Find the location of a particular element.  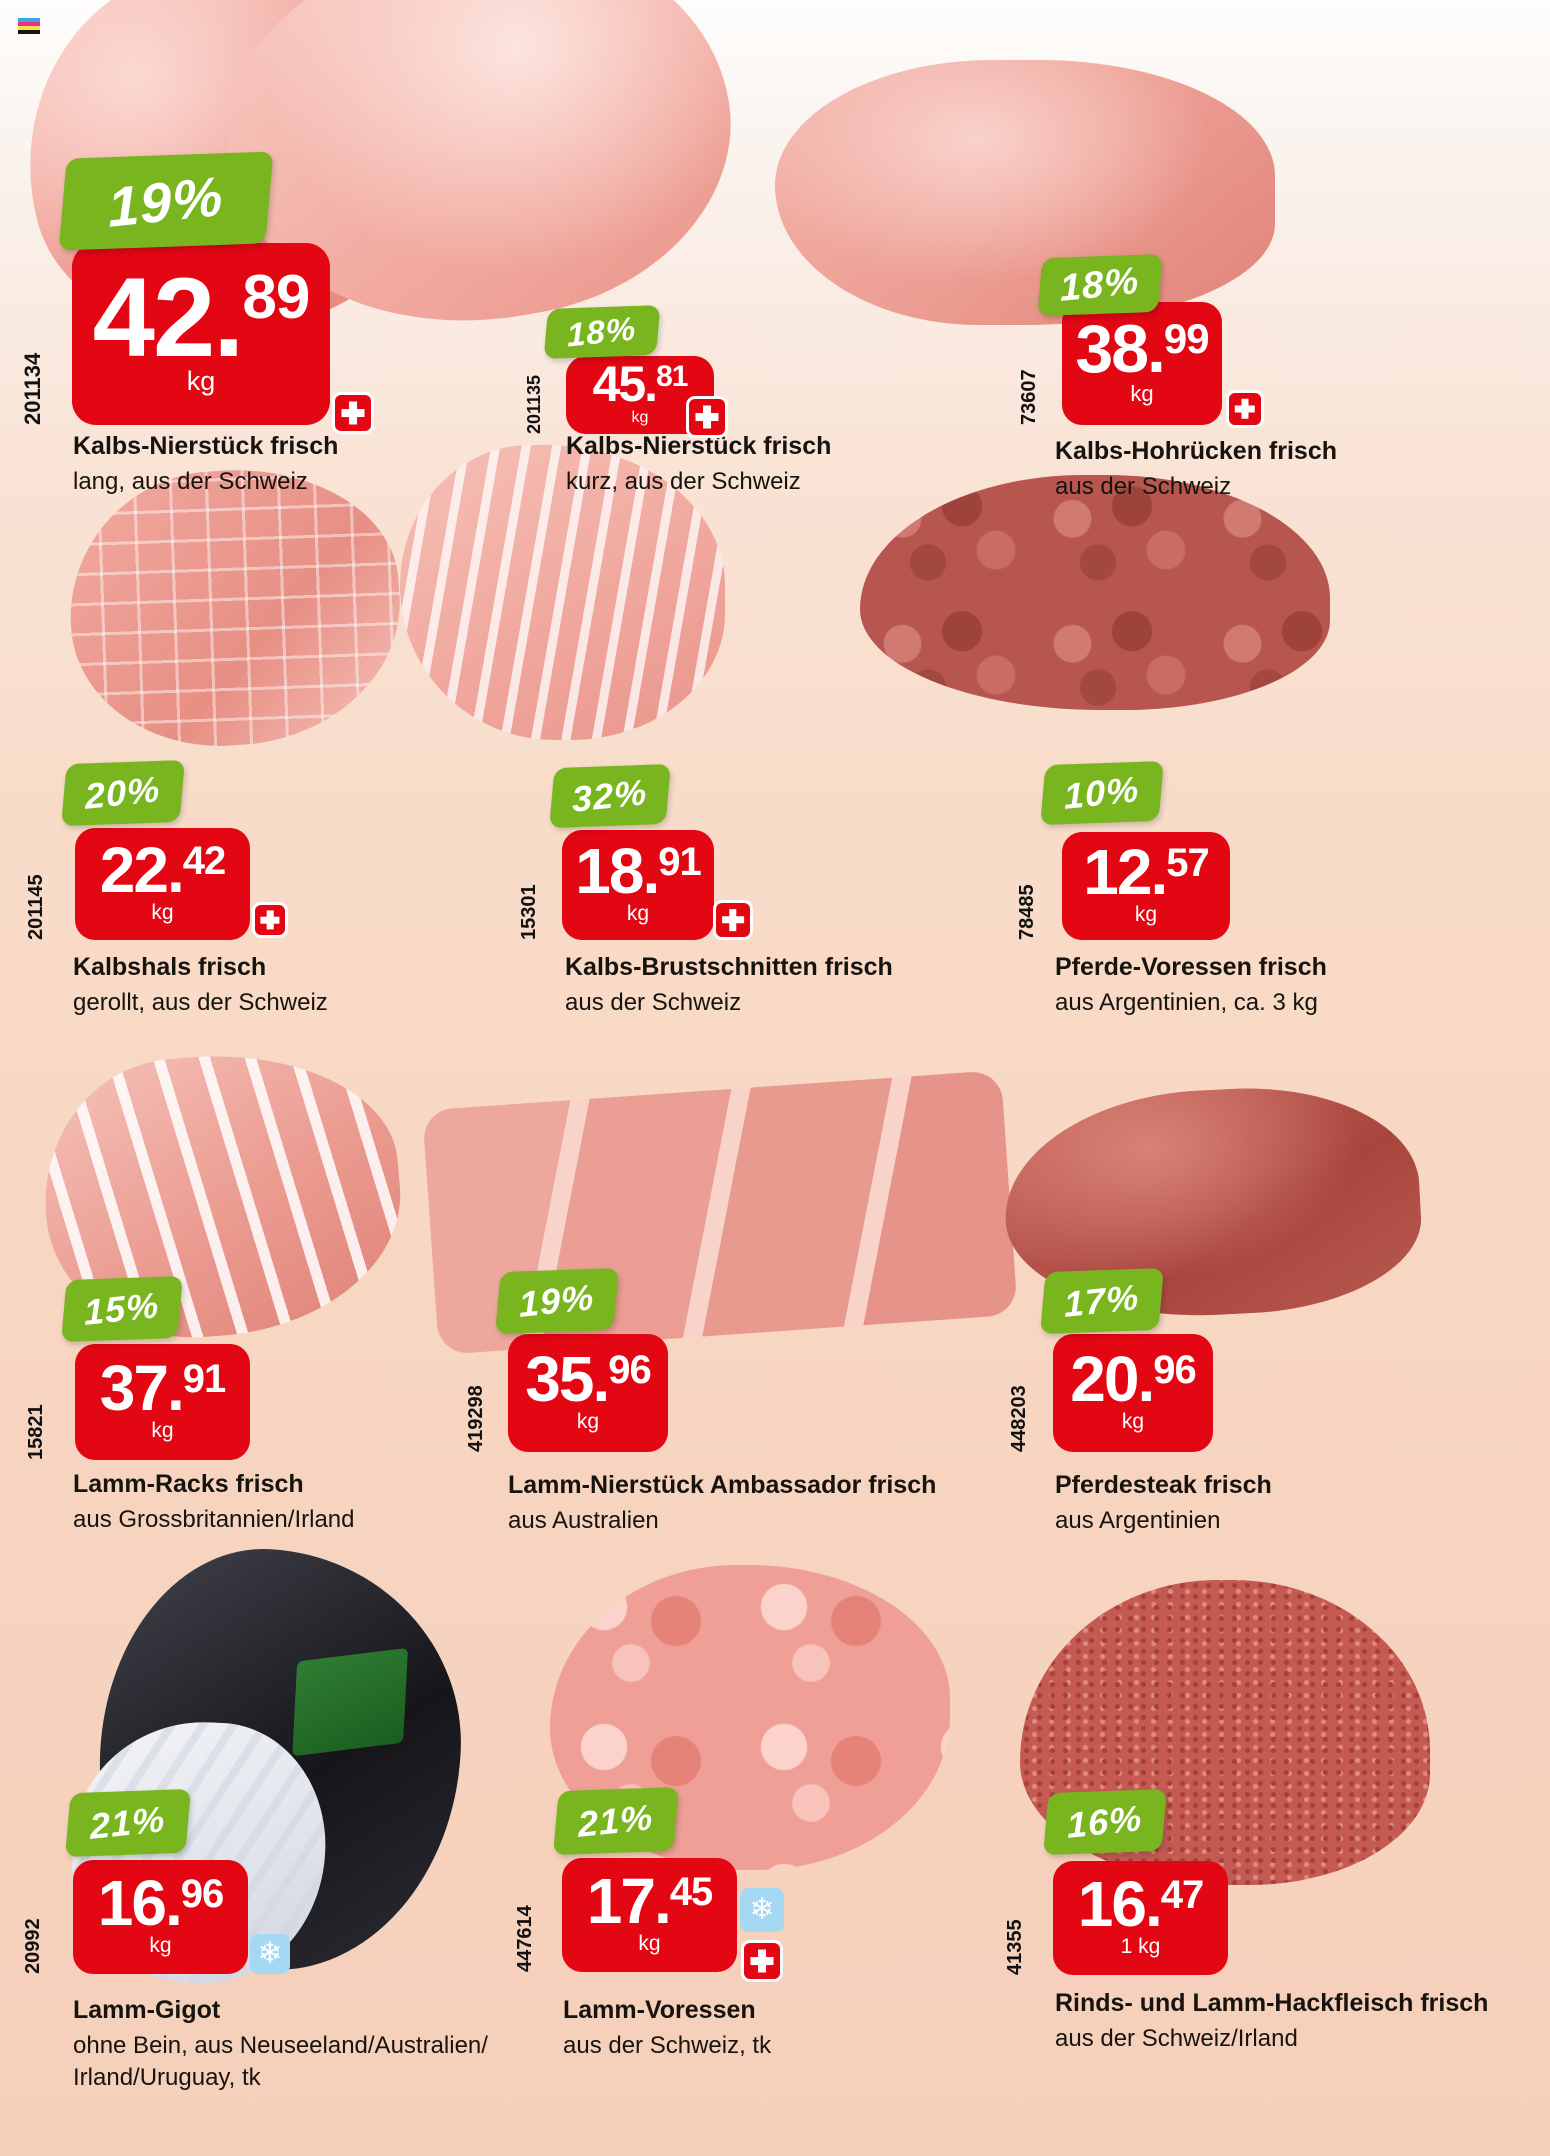

price-box: 35. 96 kg is located at coordinates (588, 1393).